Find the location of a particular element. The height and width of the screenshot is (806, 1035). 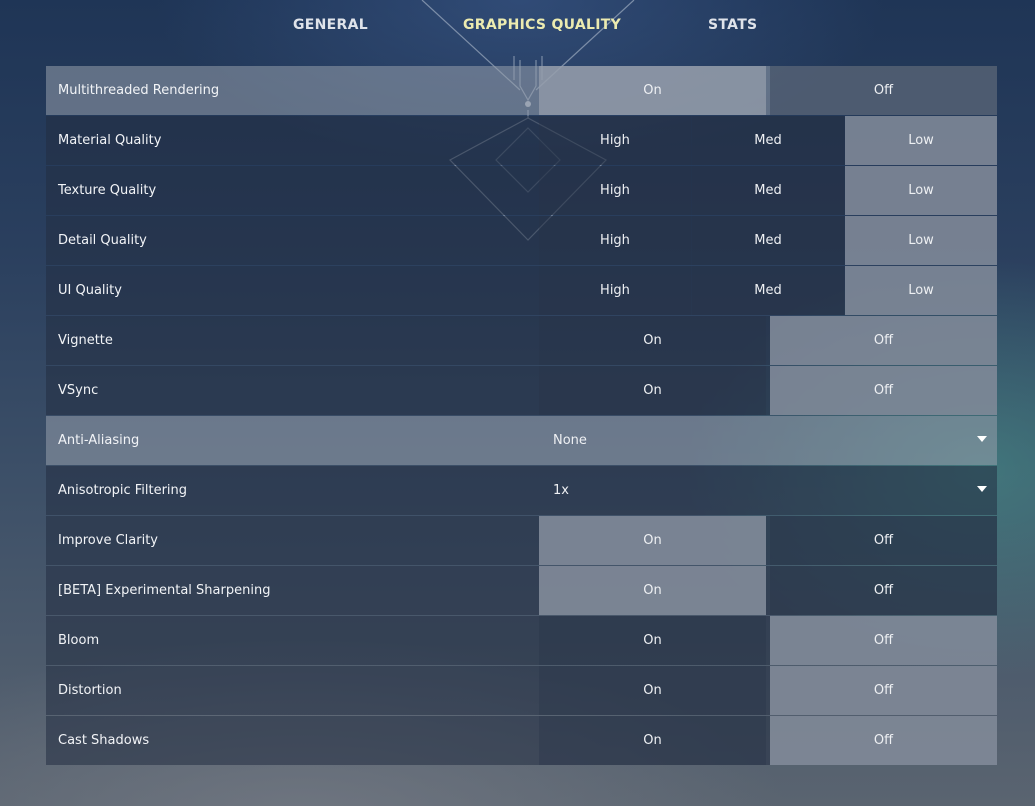

setting-texture-quality: Texture Quality High Med Low is located at coordinates (521, 190).